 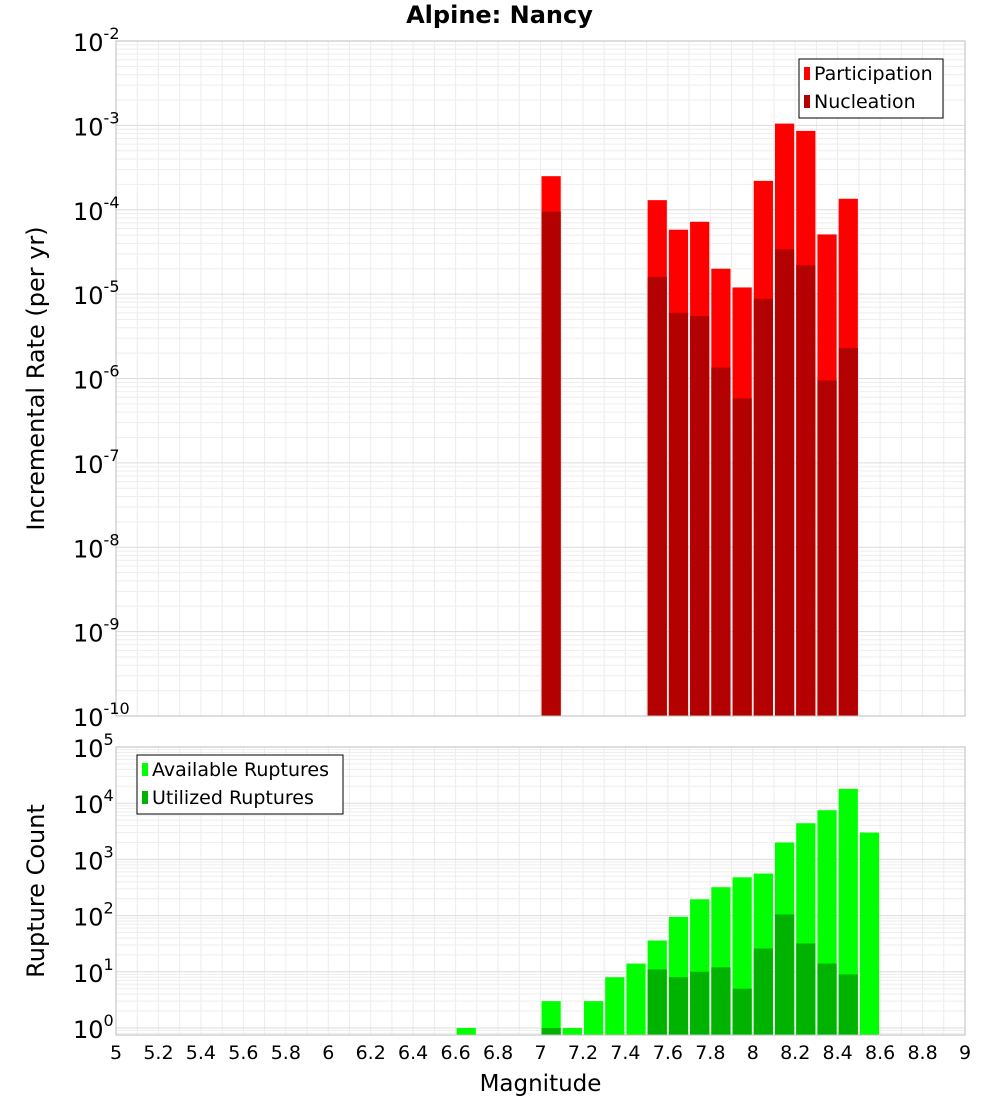 I want to click on legend-label: Participation, so click(x=873, y=74).